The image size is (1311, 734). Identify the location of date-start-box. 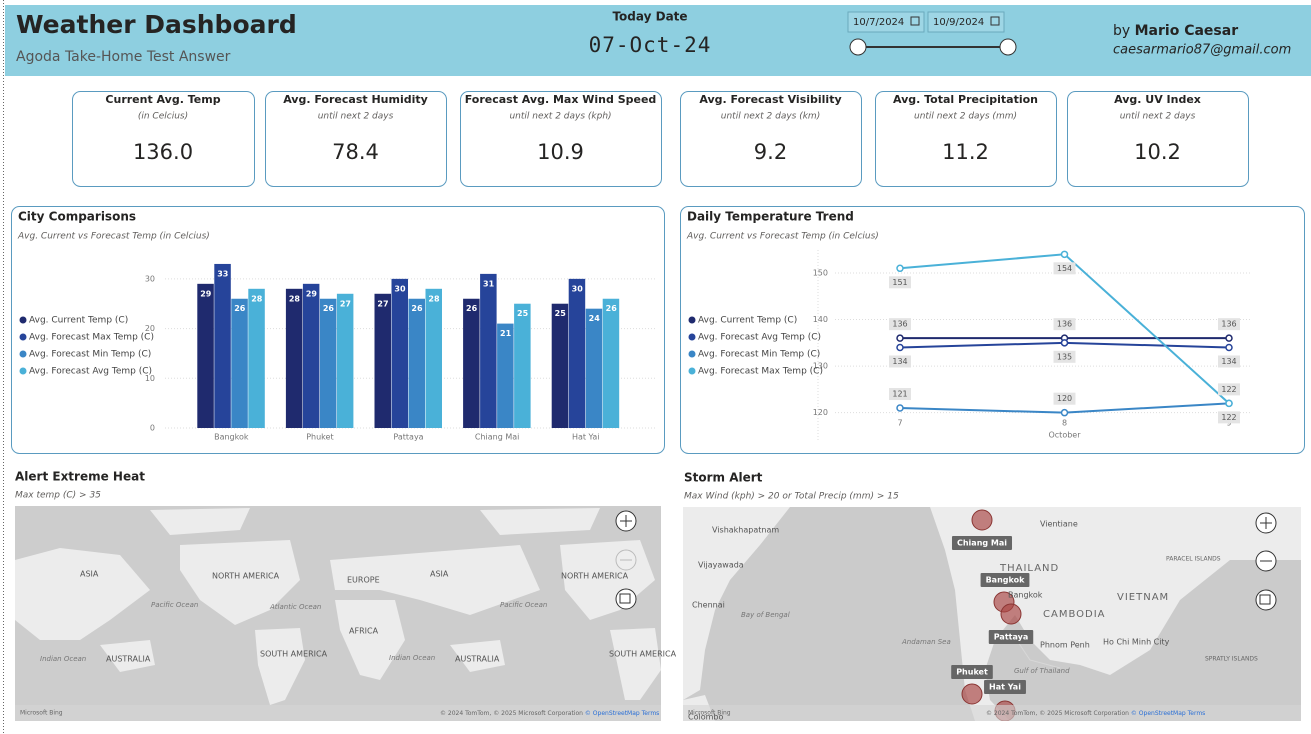
(886, 22).